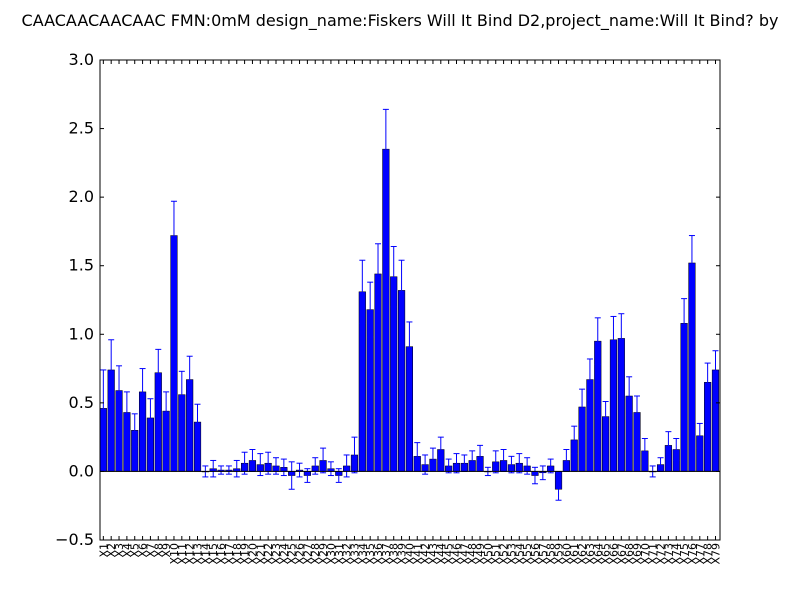 Image resolution: width=800 pixels, height=600 pixels. I want to click on errorbar-X10, so click(173, 235).